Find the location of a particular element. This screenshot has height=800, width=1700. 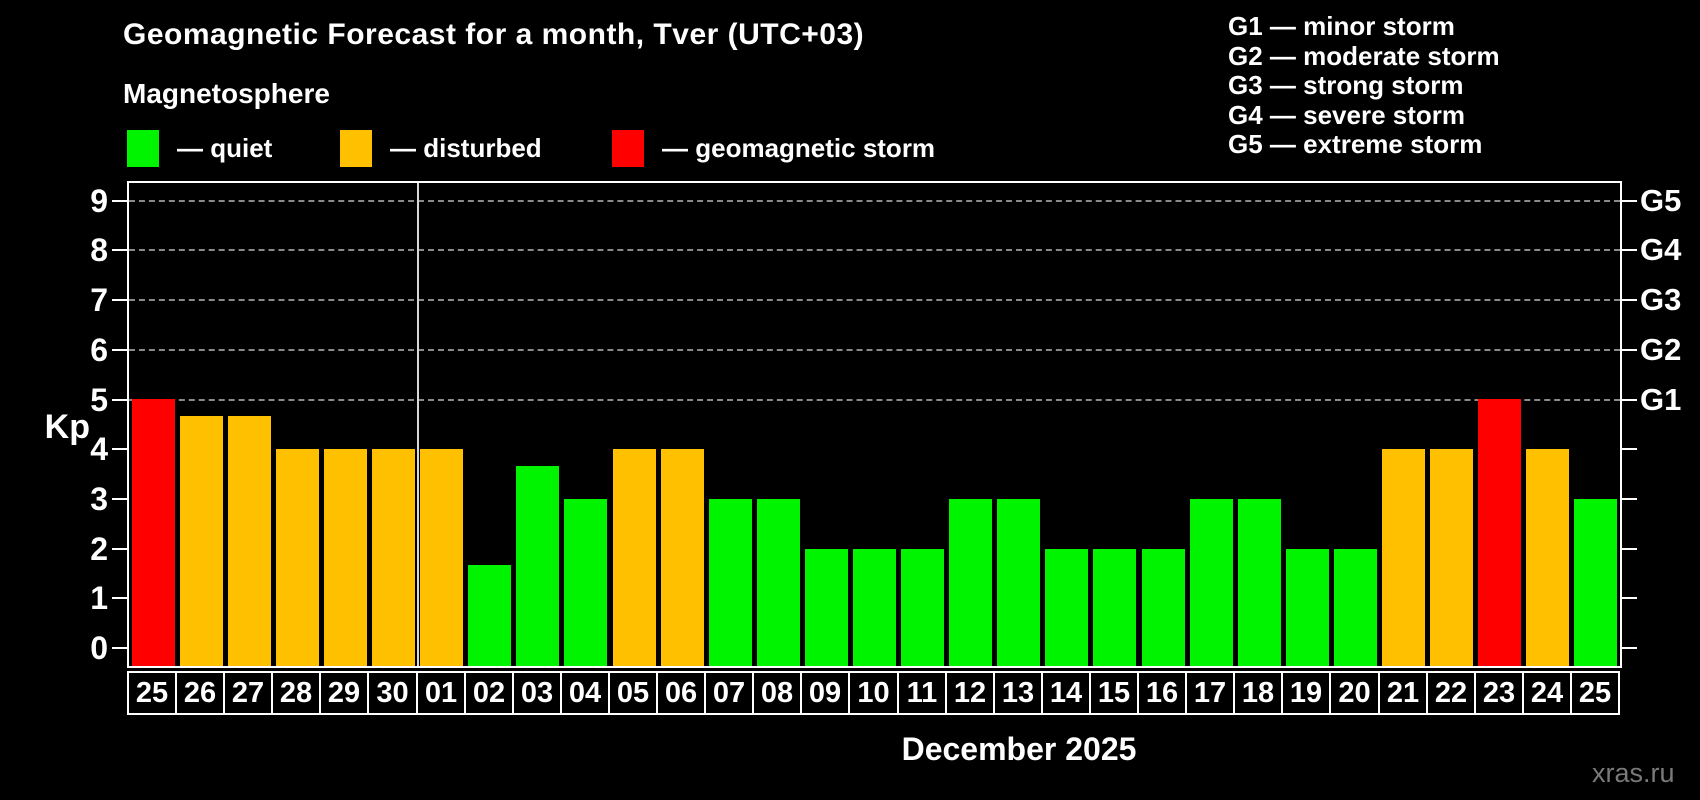

day-label-cell: 10 is located at coordinates (873, 693).